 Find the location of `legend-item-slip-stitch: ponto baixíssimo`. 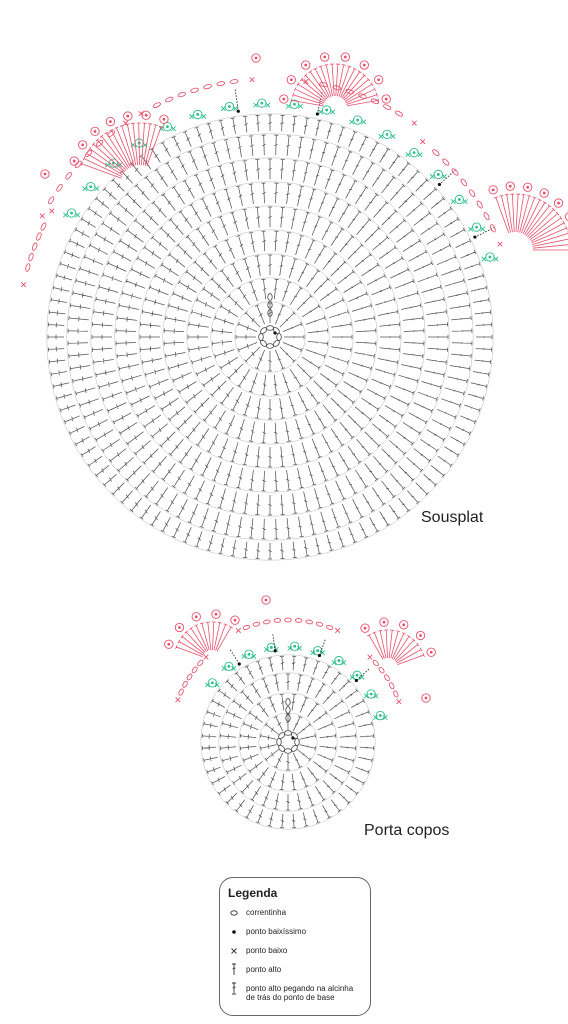

legend-item-slip-stitch: ponto baixíssimo is located at coordinates (295, 931).